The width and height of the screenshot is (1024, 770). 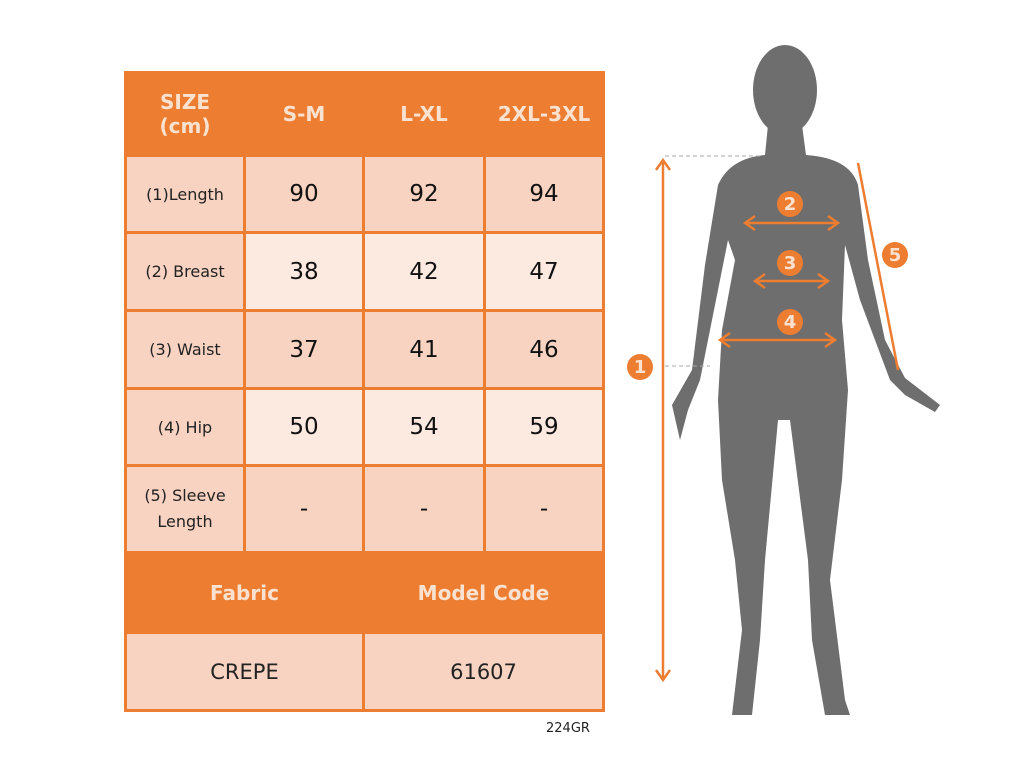 I want to click on cell: 46, so click(x=544, y=349).